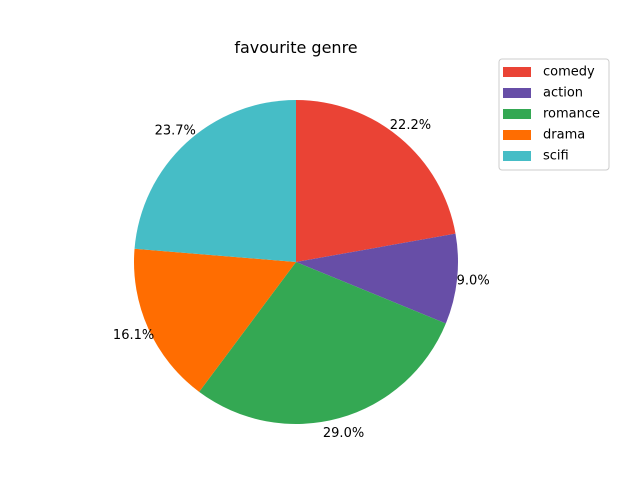  I want to click on pie-slice-comedy, so click(376, 181).